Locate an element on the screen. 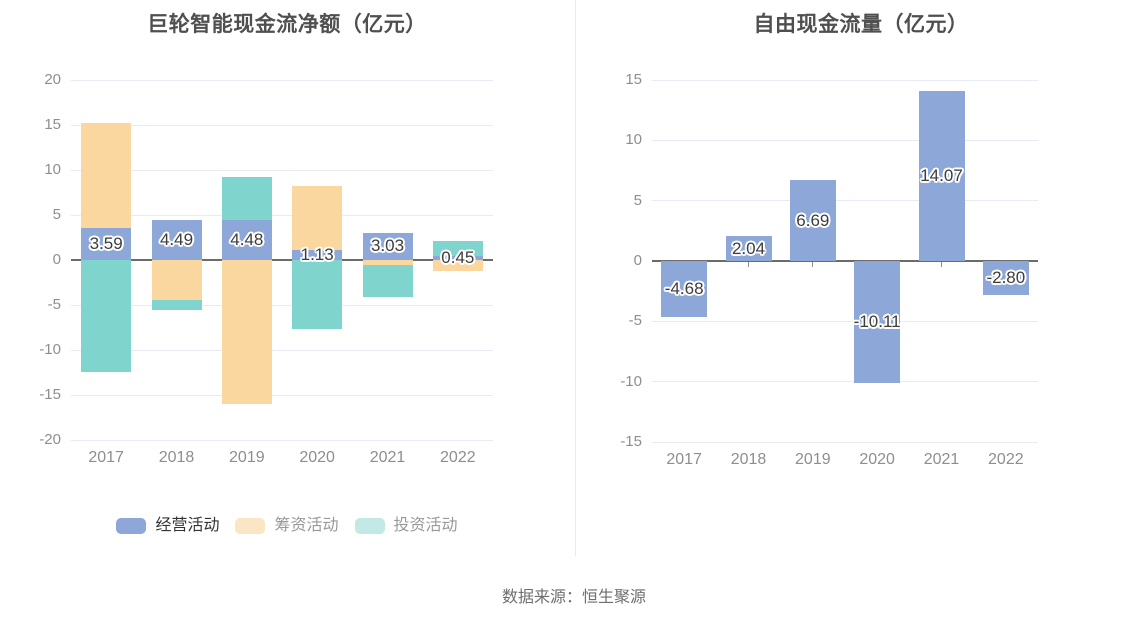 The image size is (1148, 619). panel-divider is located at coordinates (575, 278).